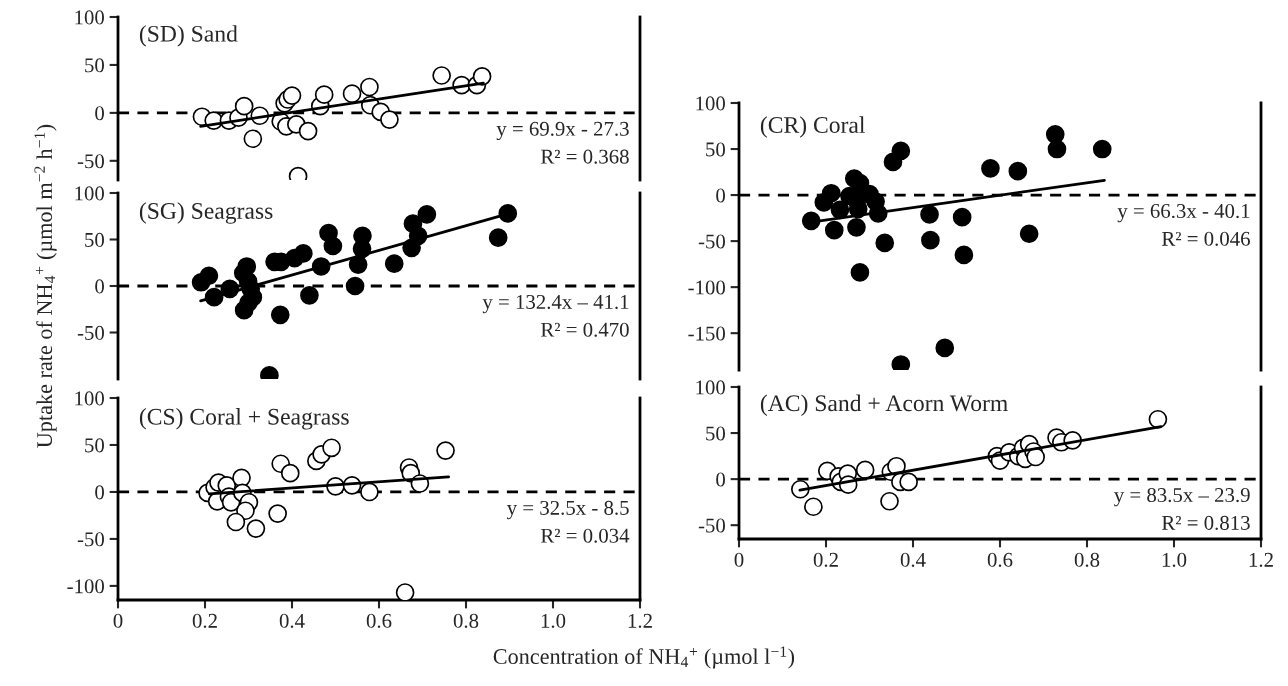  What do you see at coordinates (562, 131) in the screenshot?
I see `annotation: y = 69.9x - 27.3` at bounding box center [562, 131].